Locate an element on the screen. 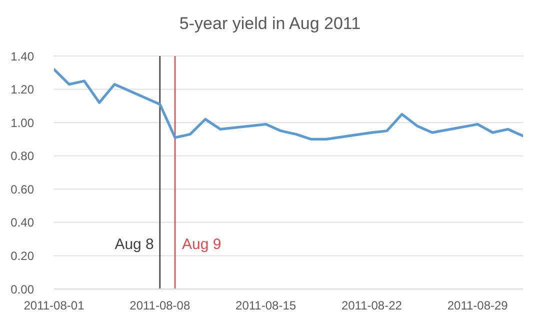 Image resolution: width=540 pixels, height=325 pixels. x-tick-label: 2011-08-15 is located at coordinates (266, 305).